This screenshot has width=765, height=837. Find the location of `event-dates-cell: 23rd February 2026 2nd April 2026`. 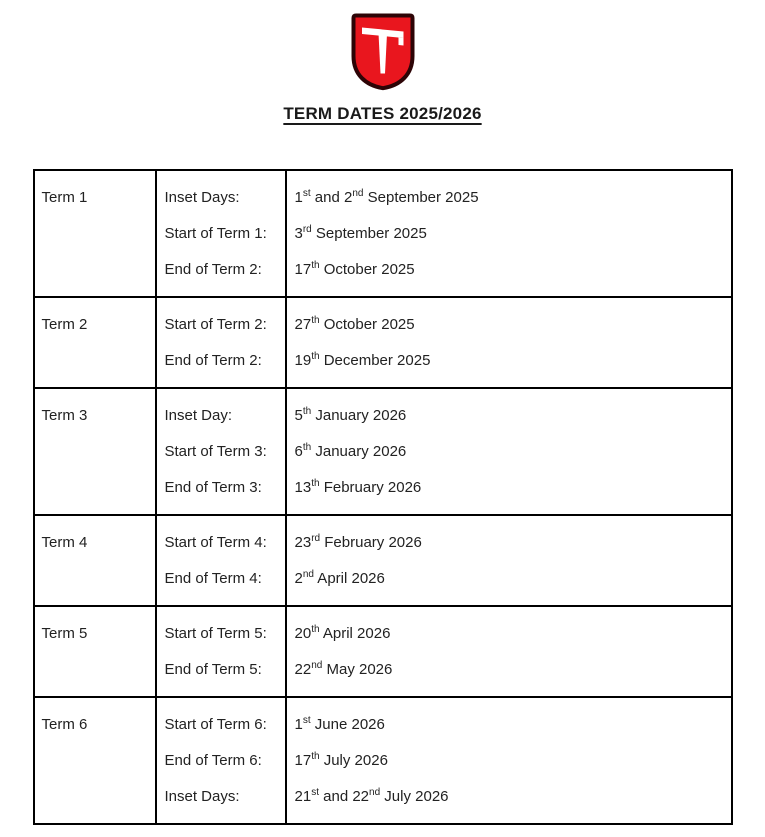

event-dates-cell: 23rd February 2026 2nd April 2026 is located at coordinates (508, 560).